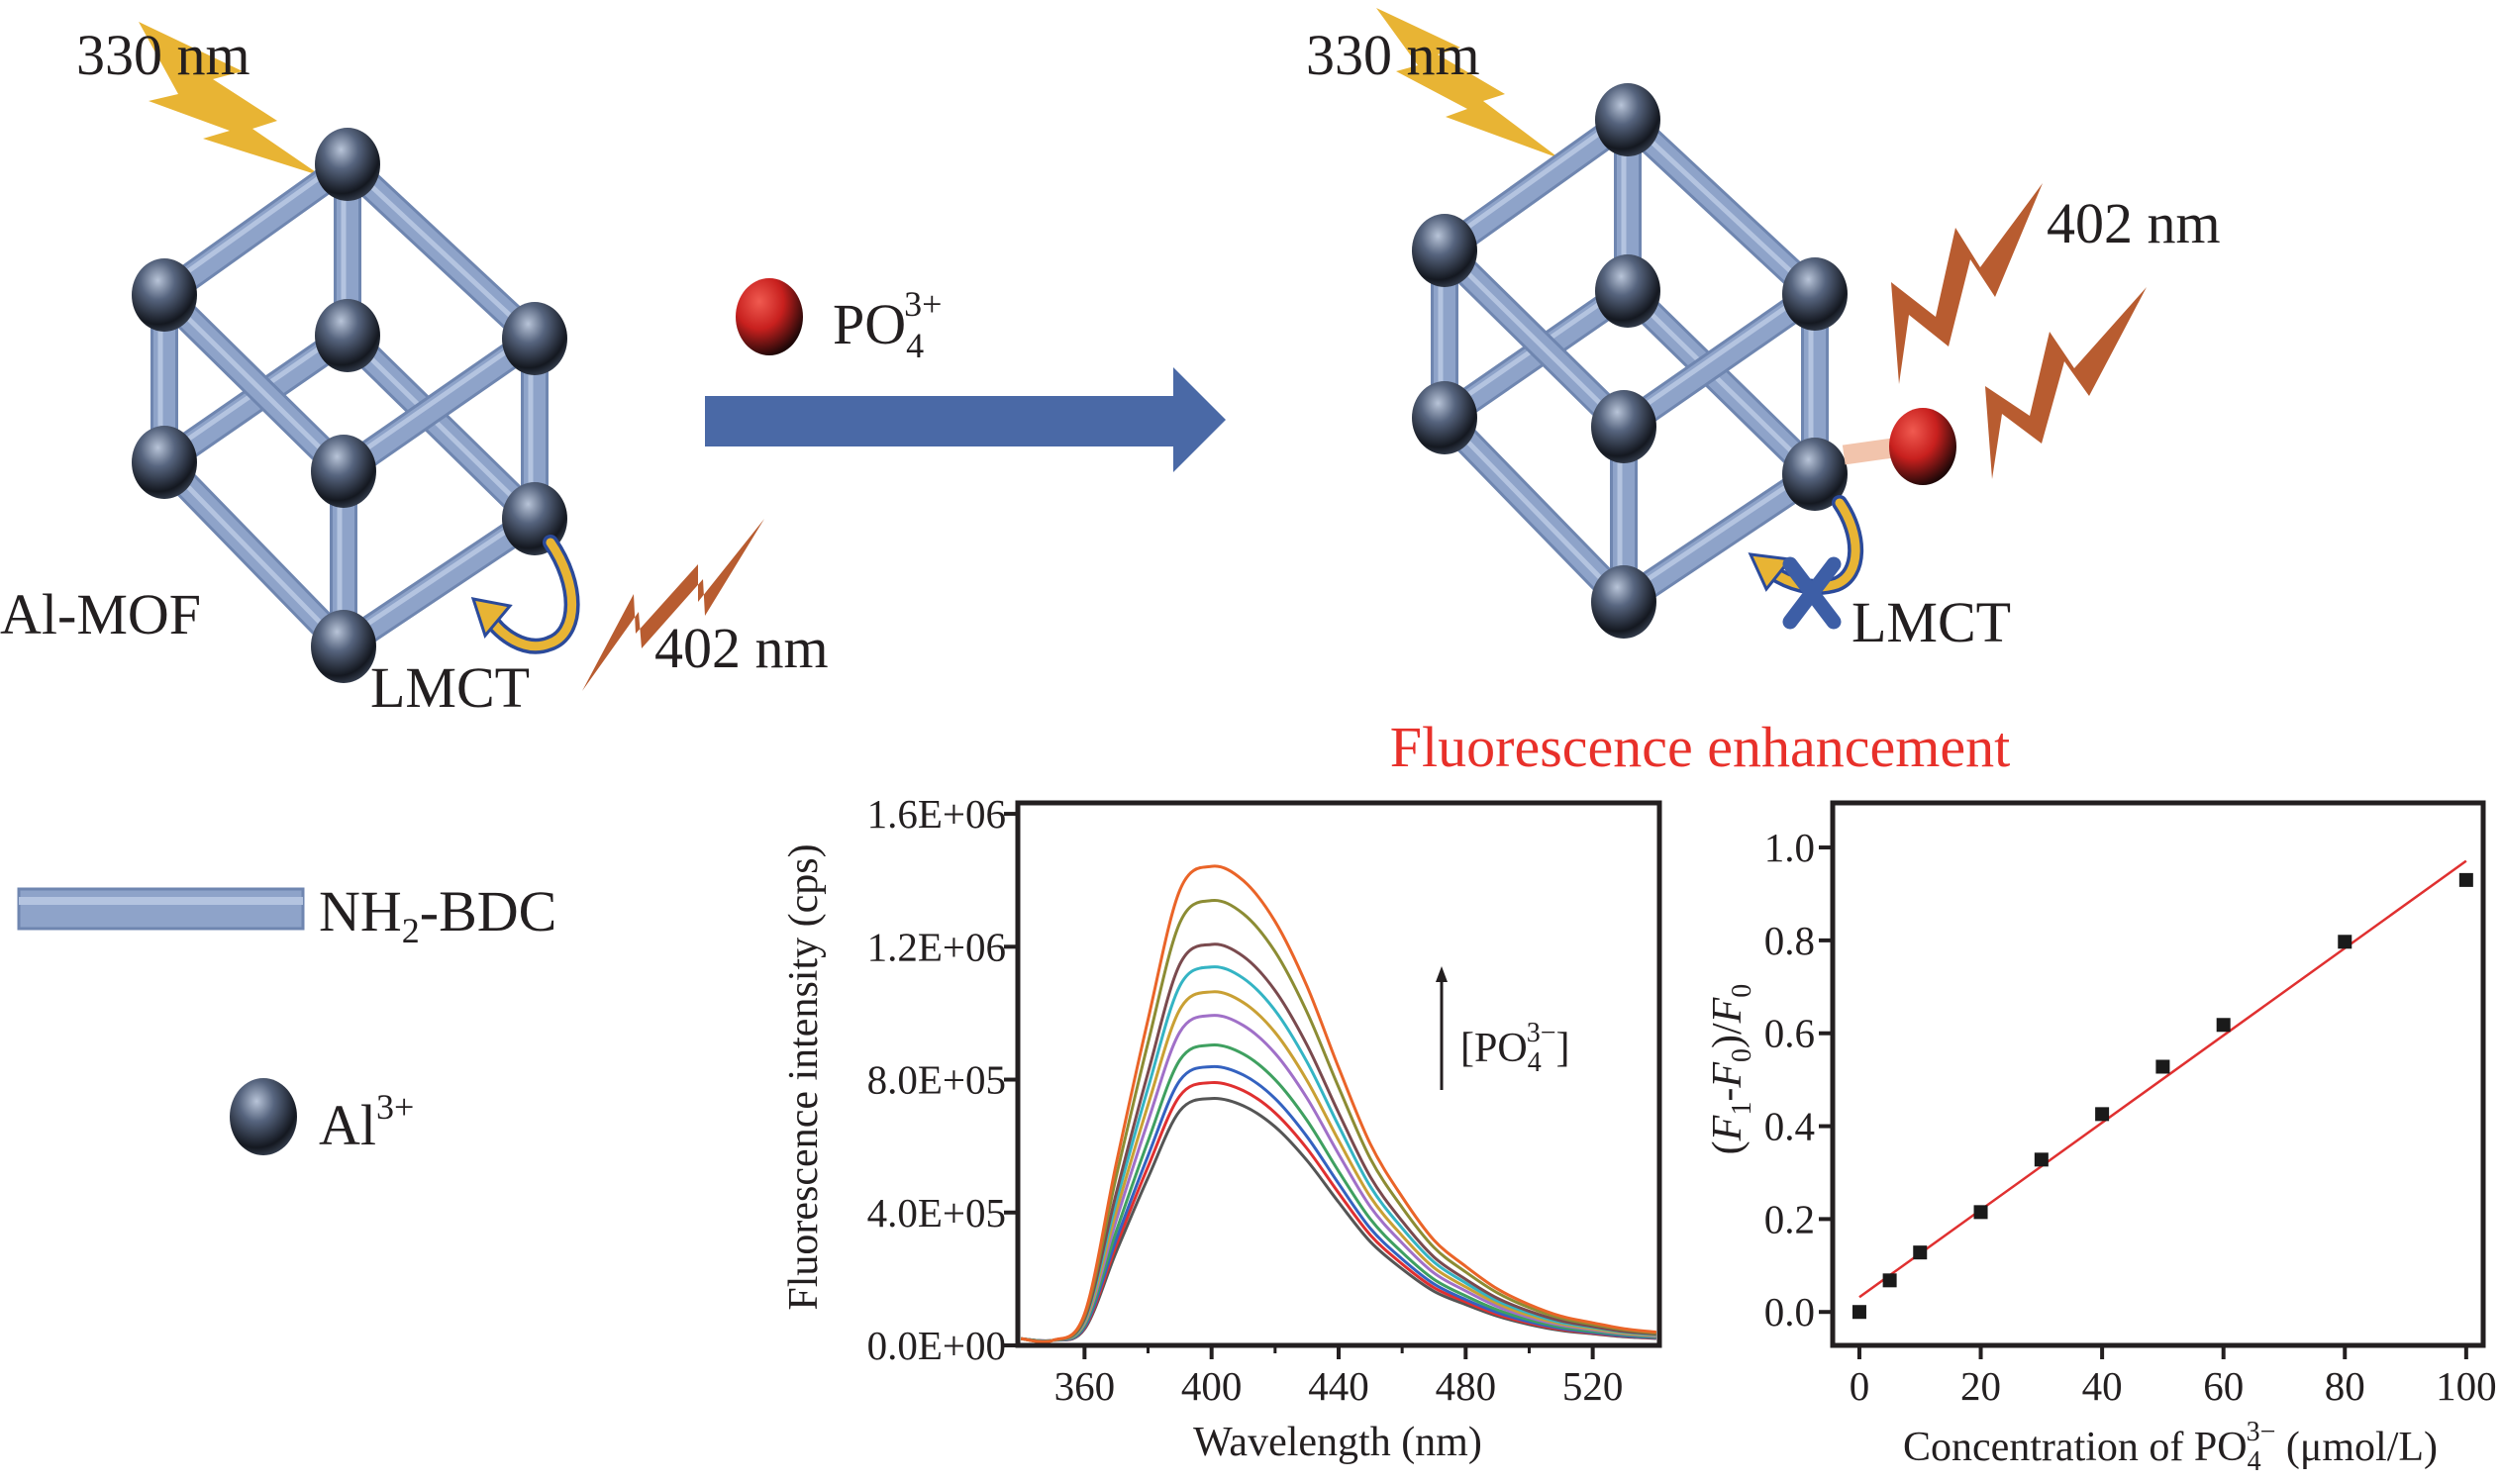  Describe the element at coordinates (937, 814) in the screenshot. I see `y-tick-label: 1.6E+06` at that location.